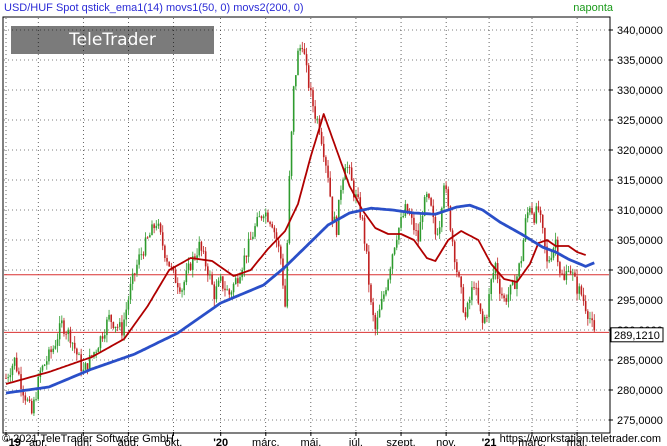 The image size is (667, 446). I want to click on interval-label: naponta, so click(593, 8).